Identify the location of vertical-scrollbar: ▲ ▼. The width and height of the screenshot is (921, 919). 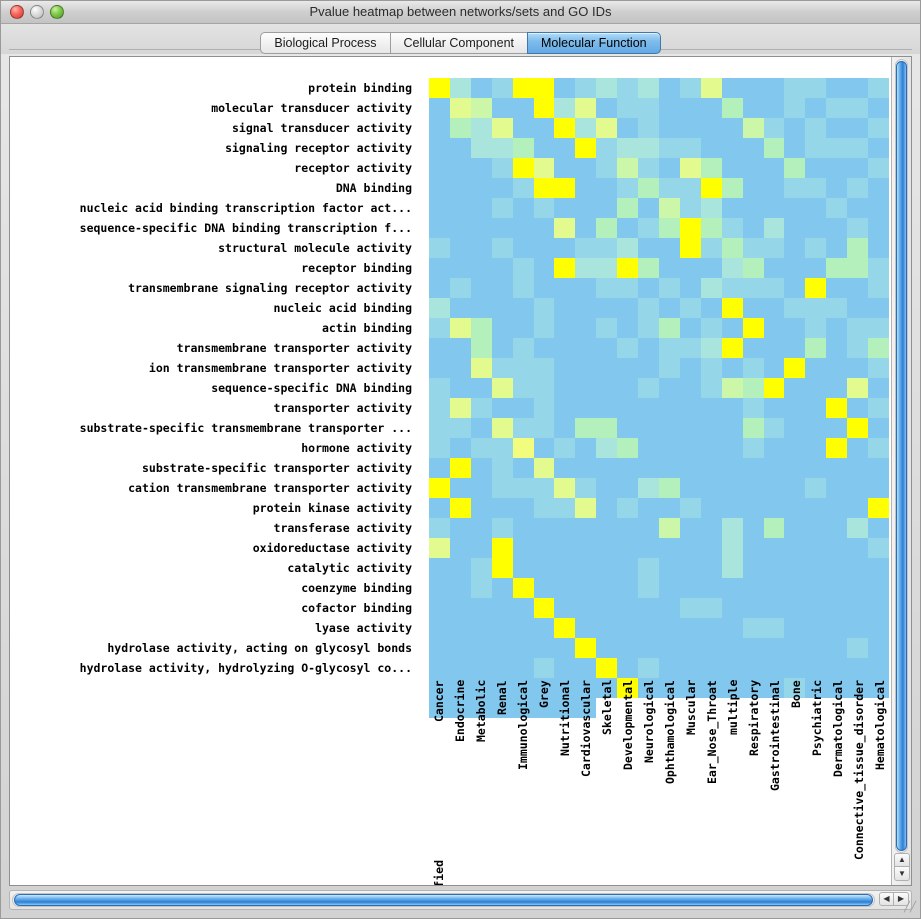
(901, 471).